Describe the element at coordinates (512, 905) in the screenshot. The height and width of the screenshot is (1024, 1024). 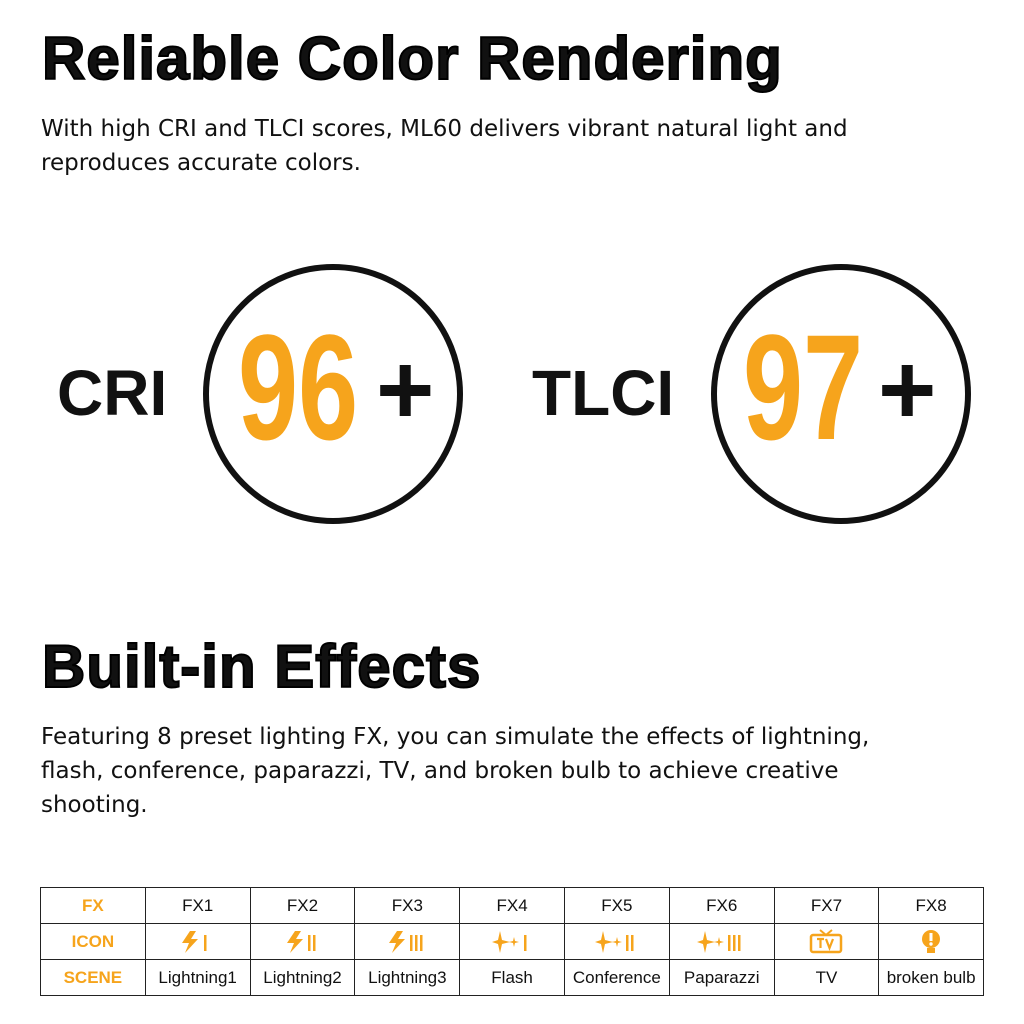
I see `fx-name: FX4` at that location.